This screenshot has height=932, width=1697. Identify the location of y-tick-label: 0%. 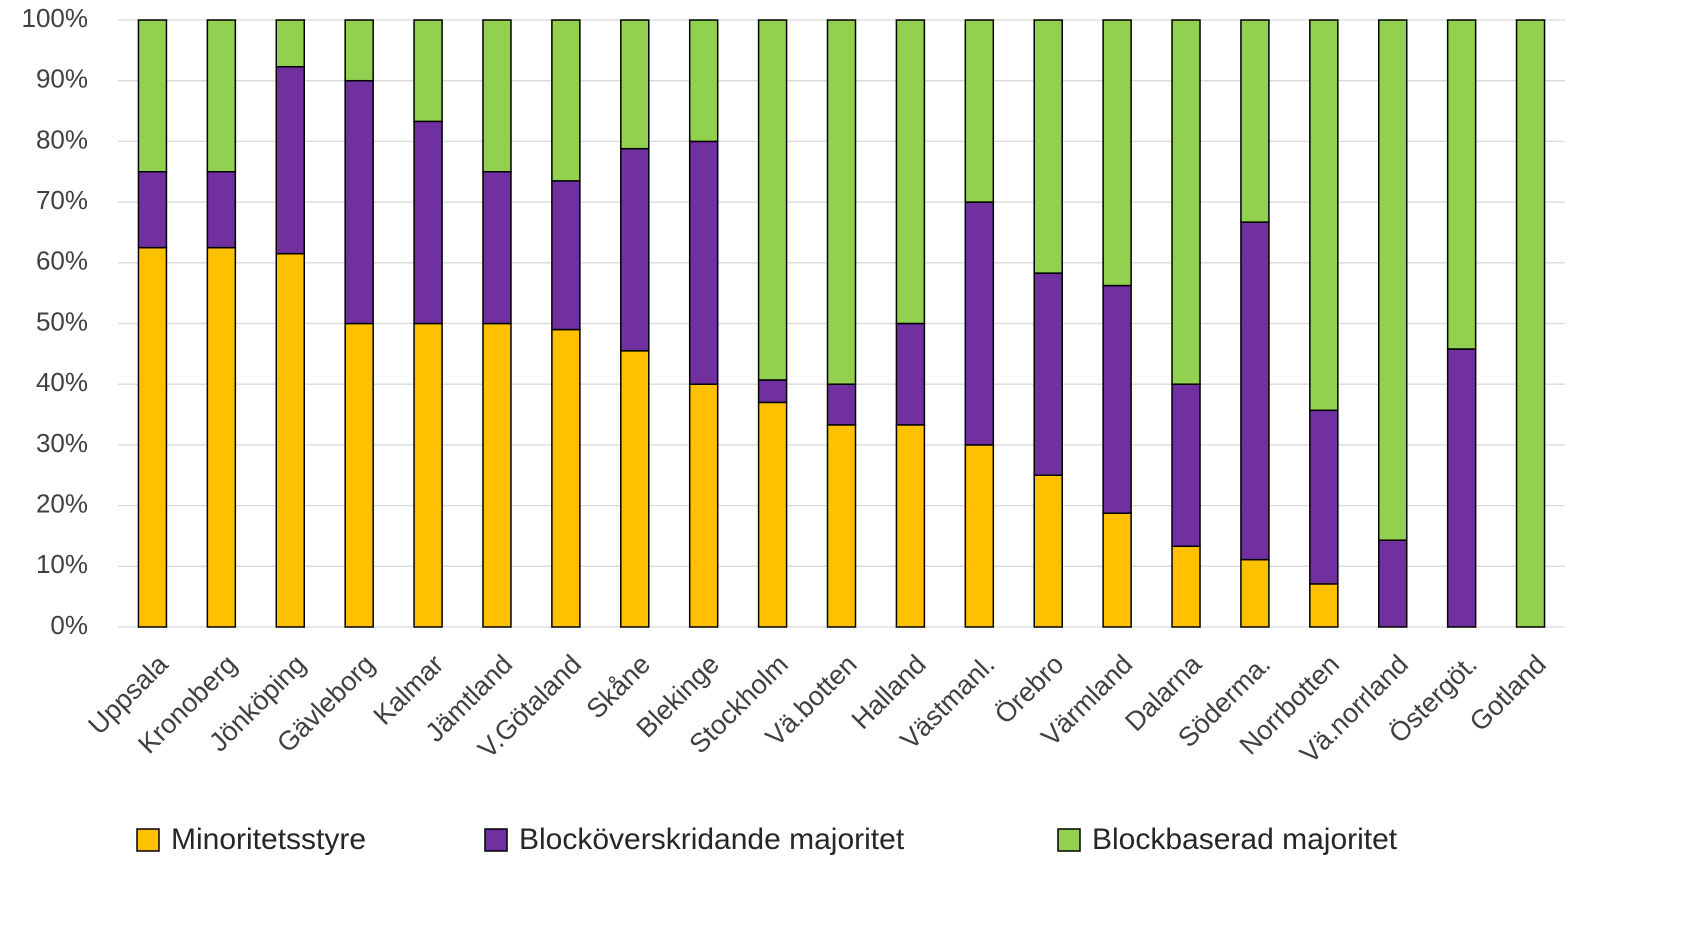
(69, 625).